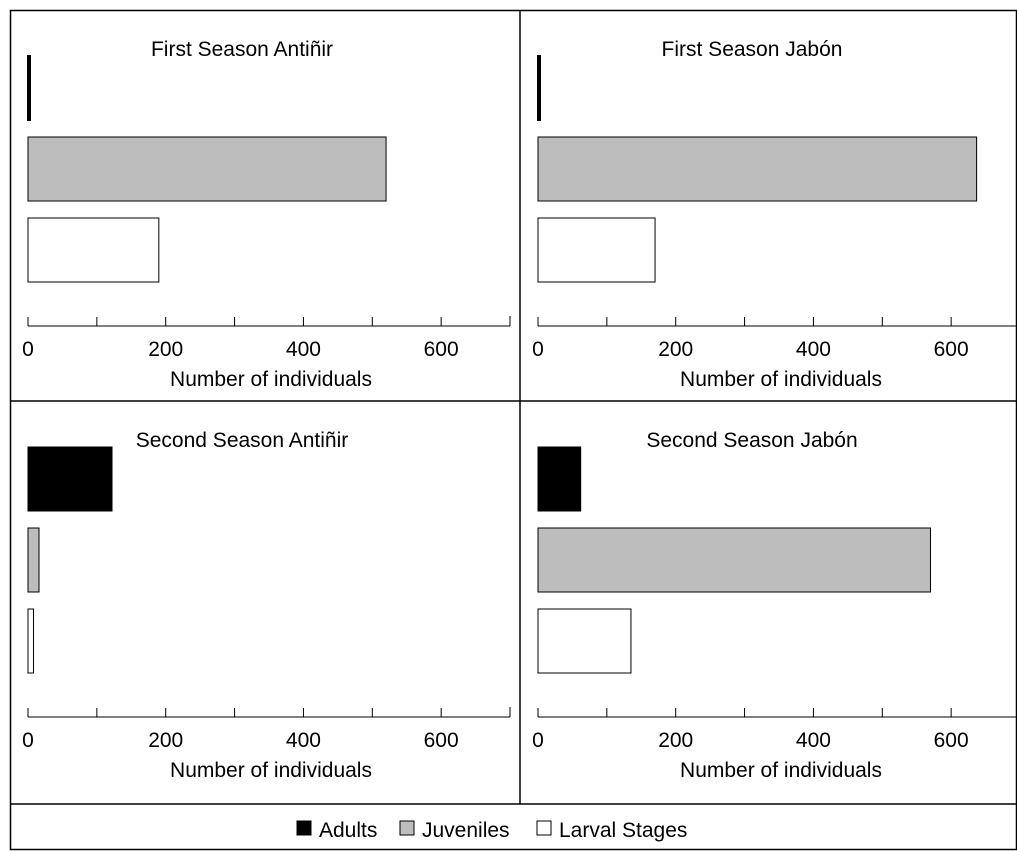 The width and height of the screenshot is (1017, 851). Describe the element at coordinates (242, 440) in the screenshot. I see `panel-title: Second Season Antiñir` at that location.